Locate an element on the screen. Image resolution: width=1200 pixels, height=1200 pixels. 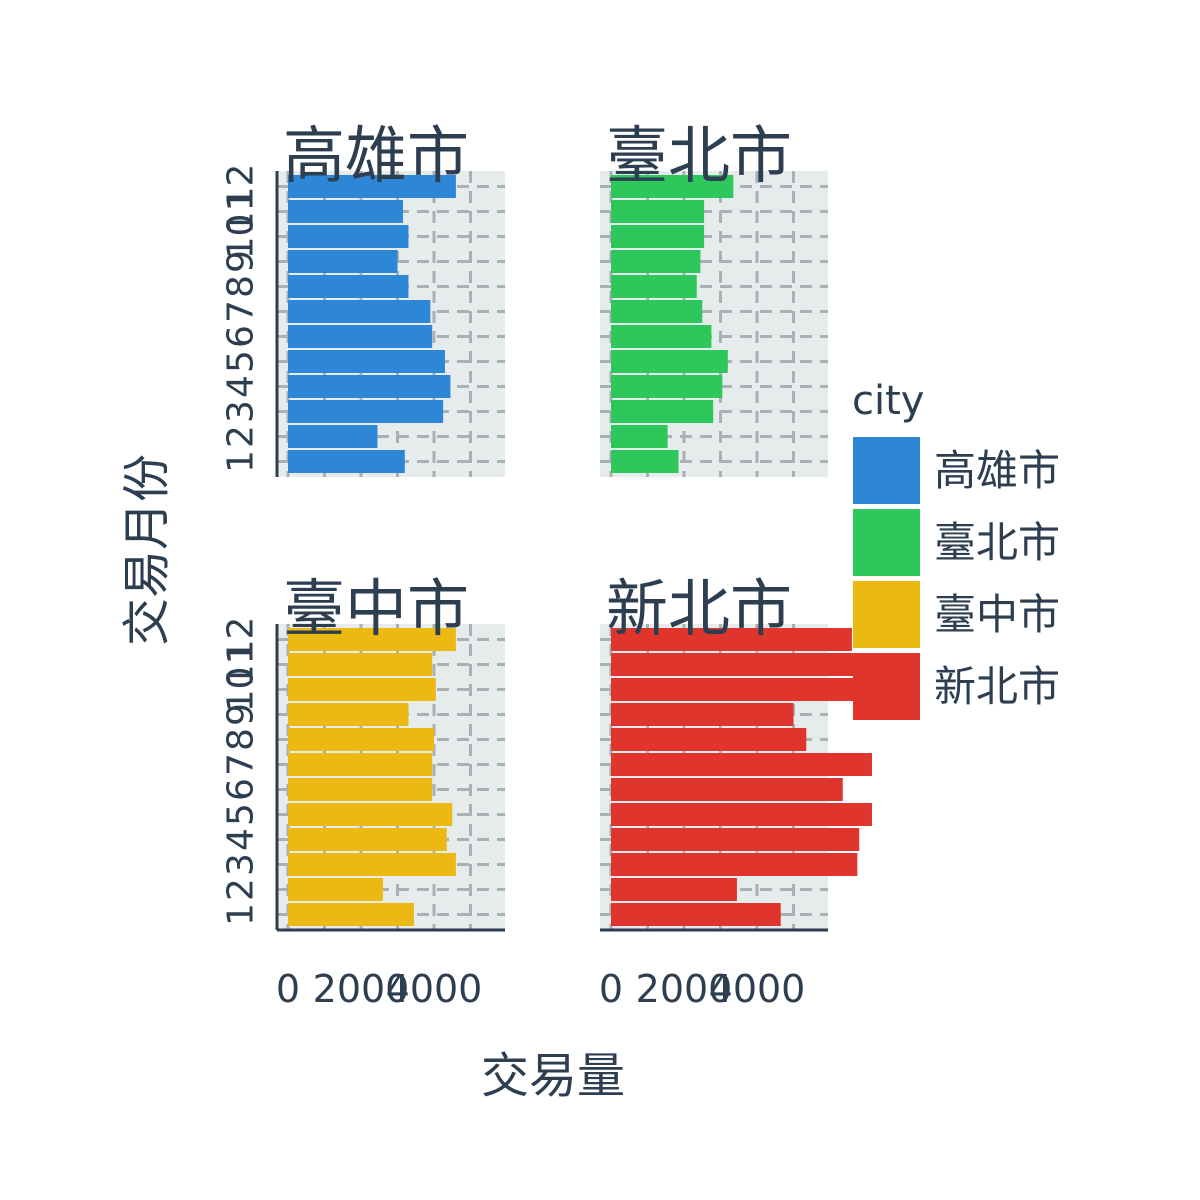
legend-label: 臺中市 is located at coordinates (997, 614).